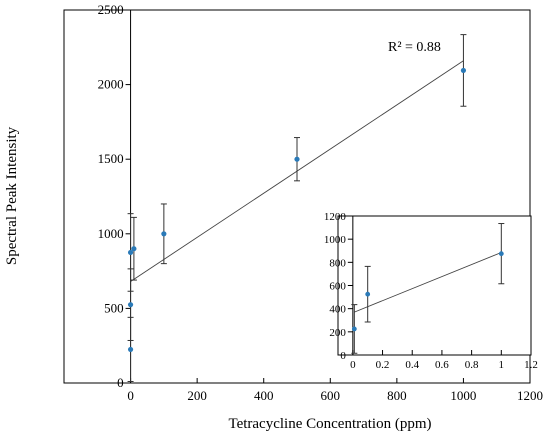  What do you see at coordinates (530, 395) in the screenshot?
I see `main-x-tick-label: 1200` at bounding box center [530, 395].